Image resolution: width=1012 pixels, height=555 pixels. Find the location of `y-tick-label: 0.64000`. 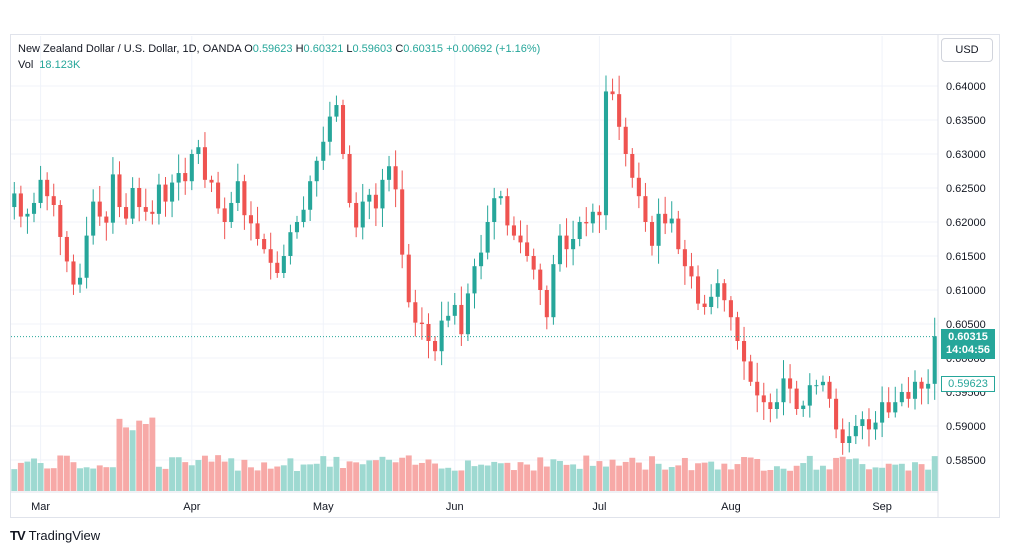

y-tick-label: 0.64000 is located at coordinates (966, 87).